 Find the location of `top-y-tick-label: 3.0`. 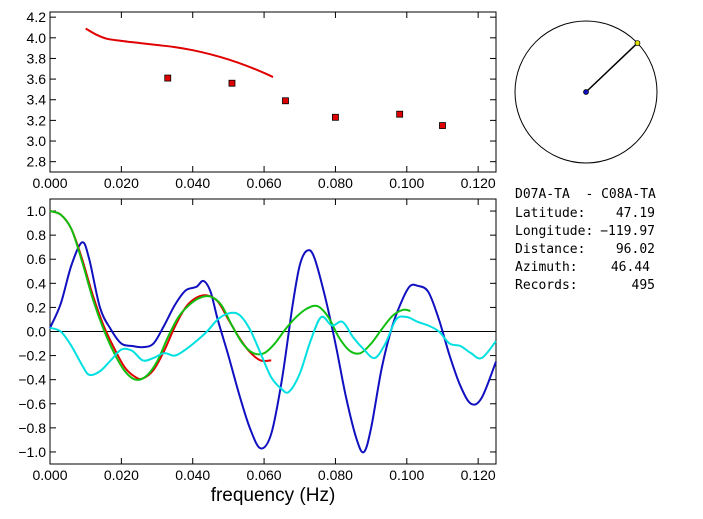

top-y-tick-label: 3.0 is located at coordinates (37, 141).